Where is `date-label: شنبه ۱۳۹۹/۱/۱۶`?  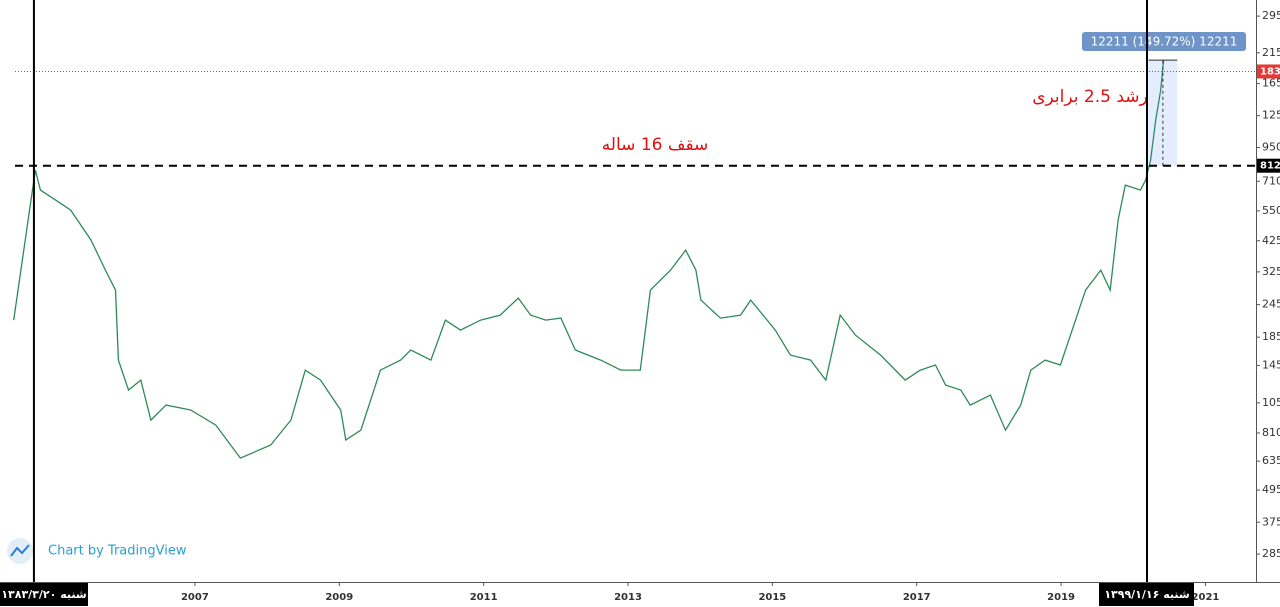
date-label: شنبه ۱۳۹۹/۱/۱۶ is located at coordinates (1146, 594).